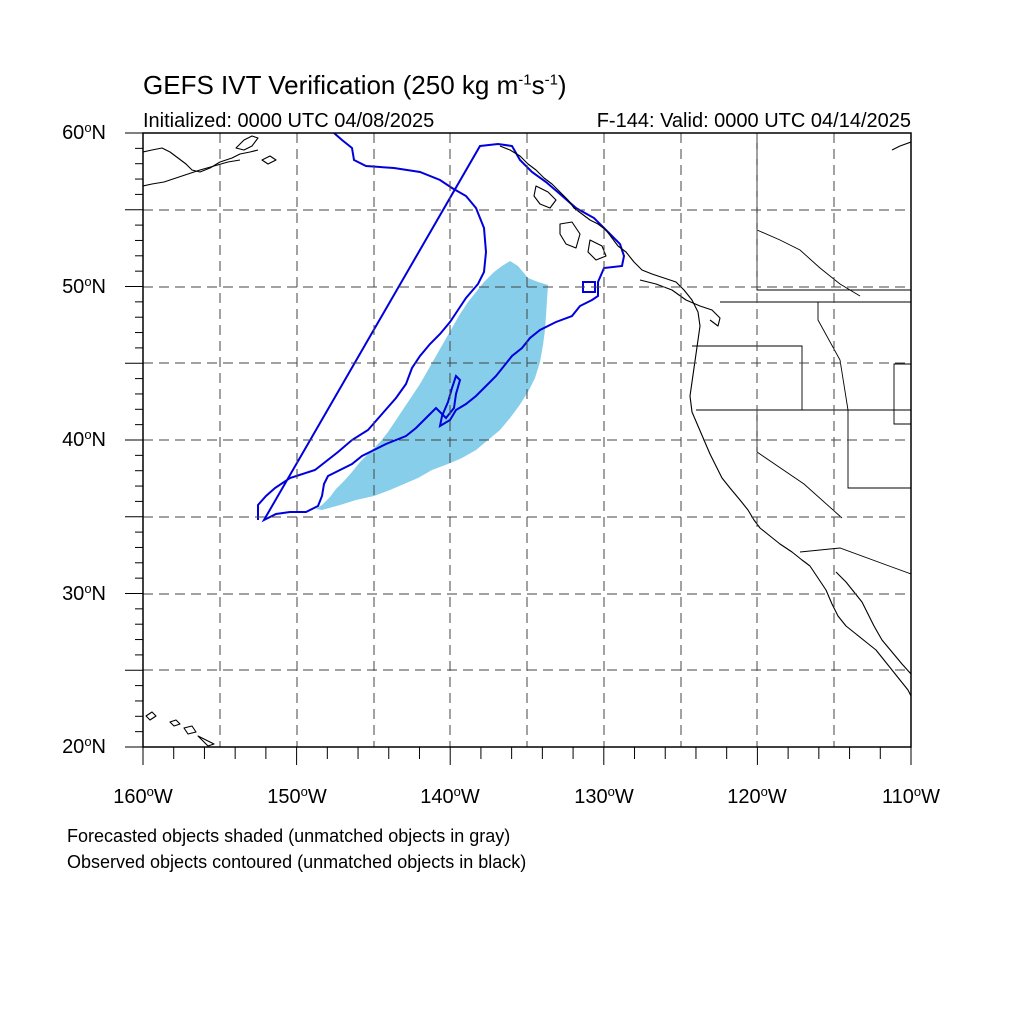  I want to click on lat-label-50: 50oN, so click(84, 286).